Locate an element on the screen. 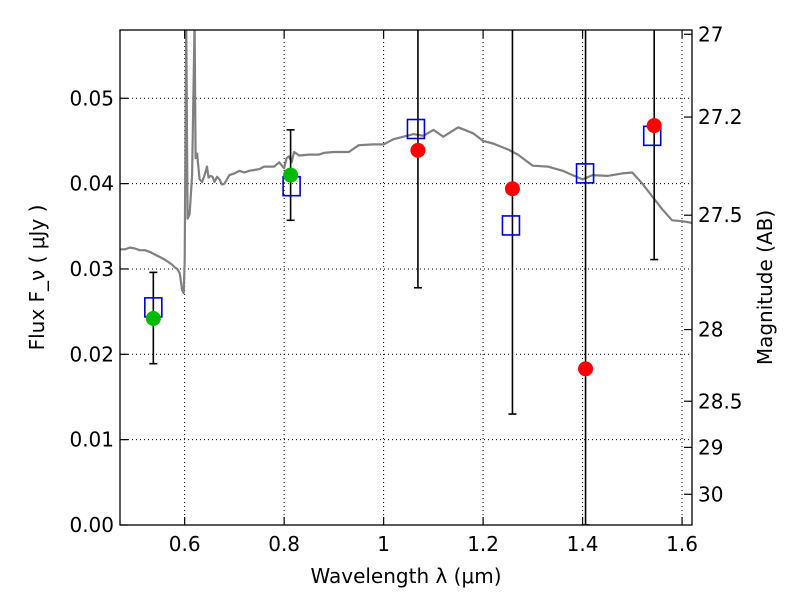 This screenshot has height=600, width=800. y-tick-label: 0.00 is located at coordinates (91, 525).